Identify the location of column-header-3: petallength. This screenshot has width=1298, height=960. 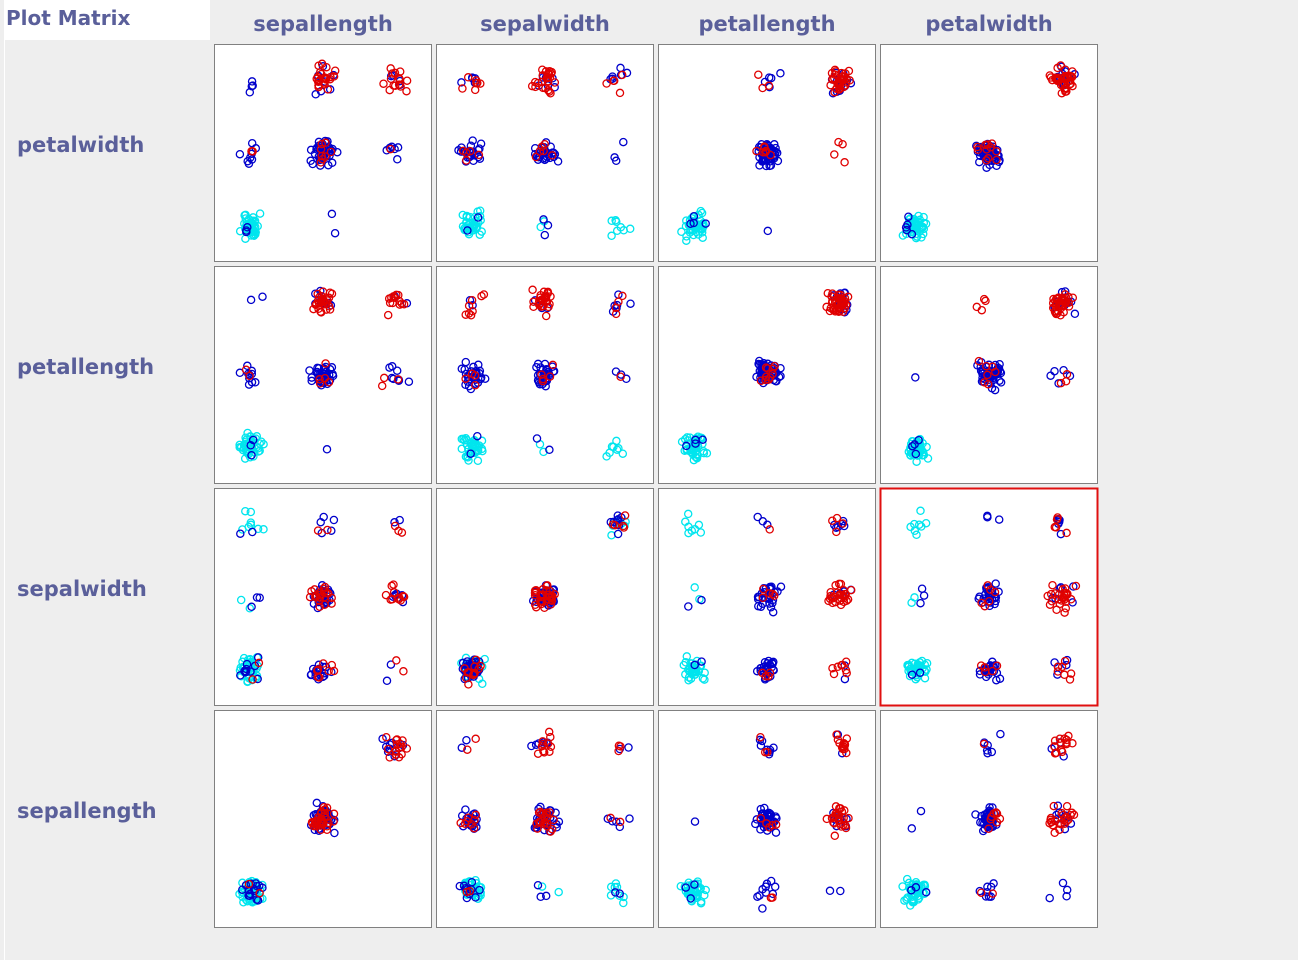
(767, 24).